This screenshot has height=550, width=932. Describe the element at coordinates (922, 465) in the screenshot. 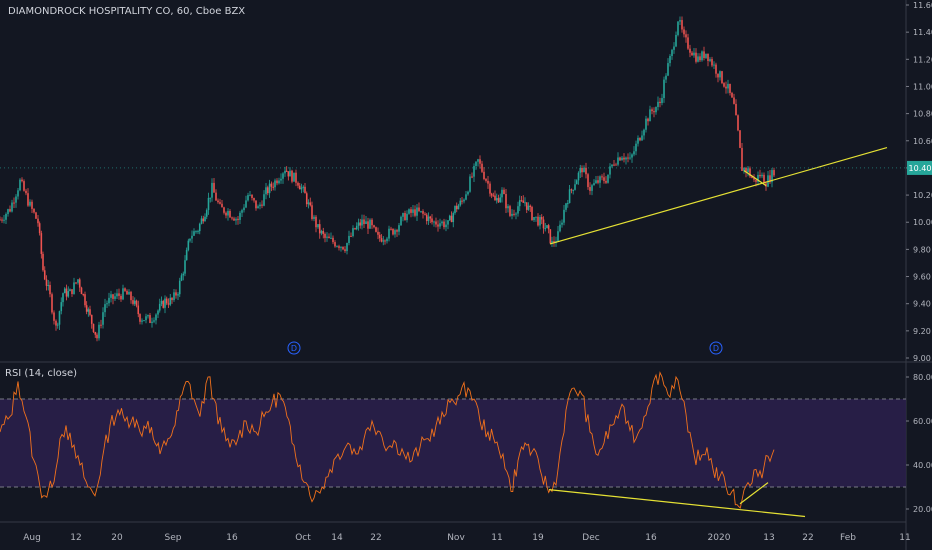

I see `rsi-tick-label: 40.00` at that location.